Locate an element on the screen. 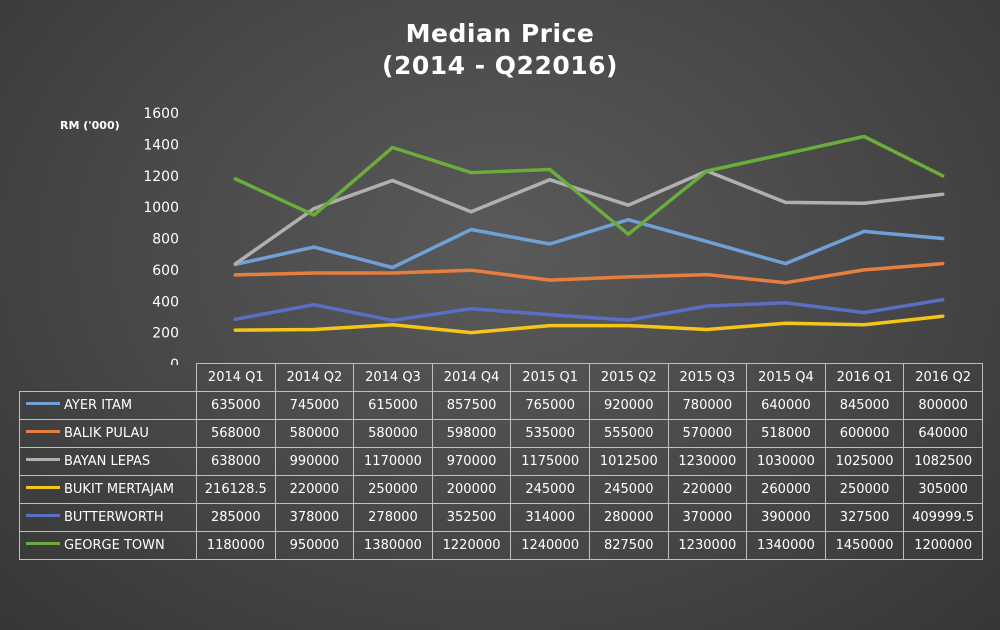  data-value-cell: 409999.5 is located at coordinates (943, 517).